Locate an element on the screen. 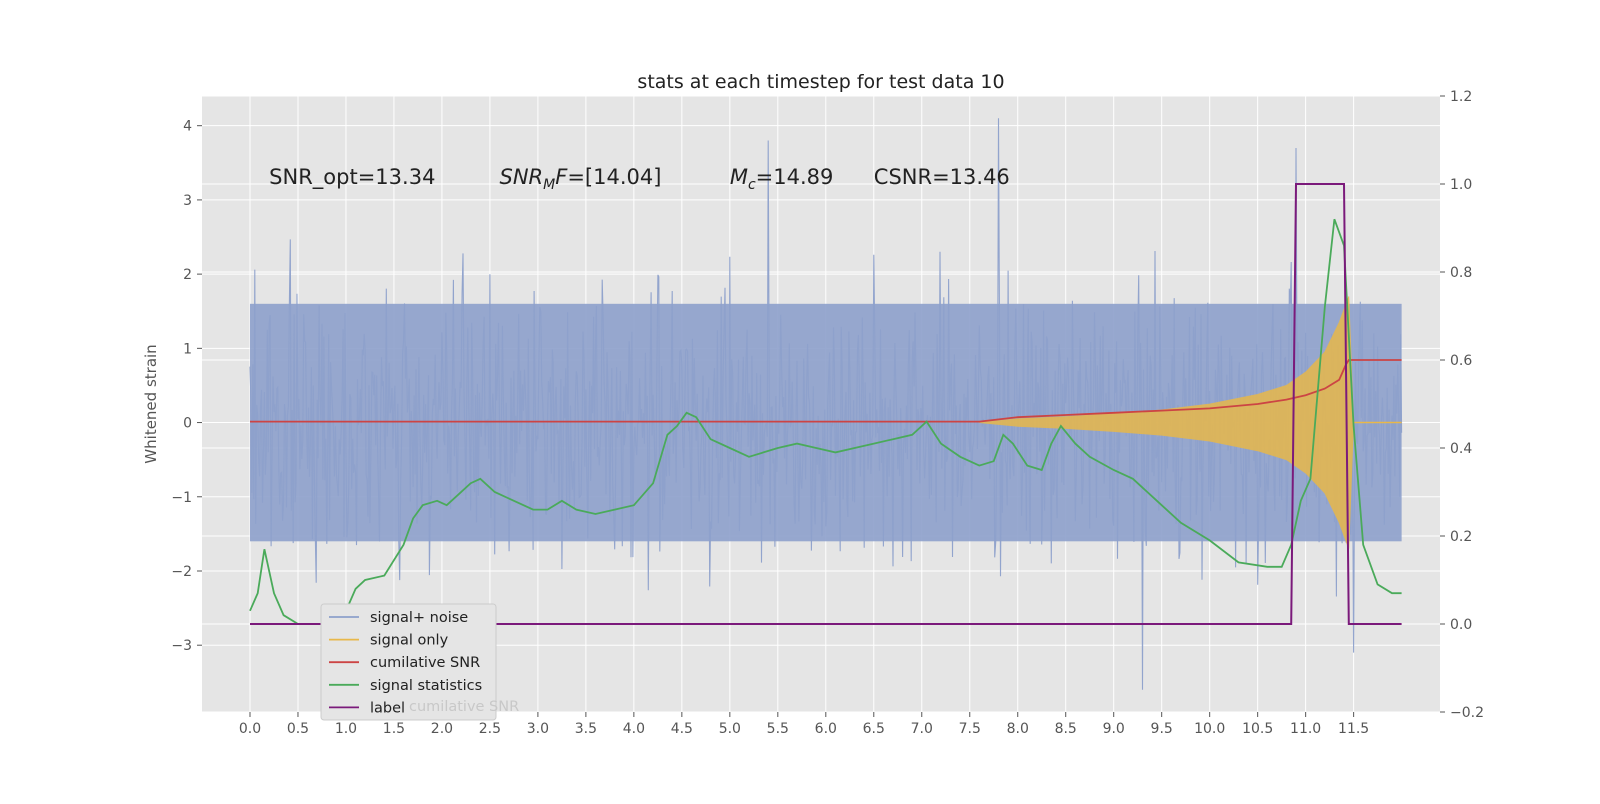 Image resolution: width=1600 pixels, height=804 pixels. y-axis-label: Whitened strain is located at coordinates (151, 403).